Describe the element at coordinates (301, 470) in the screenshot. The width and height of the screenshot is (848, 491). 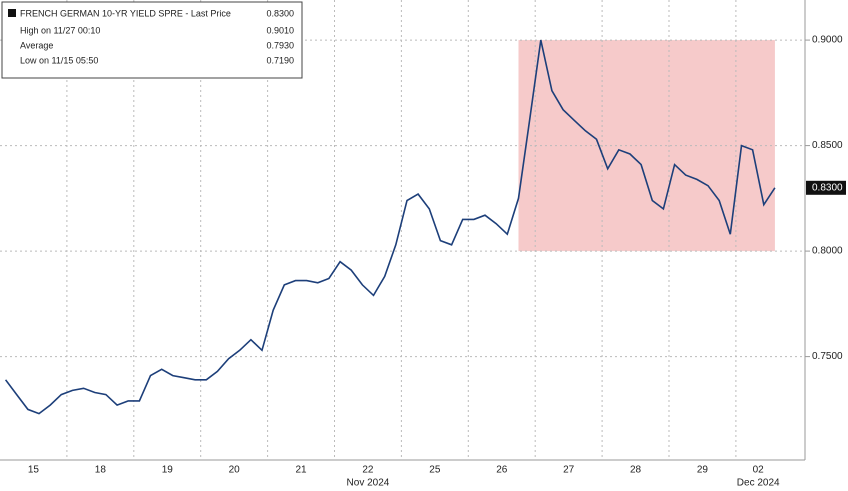
I see `x-tick-label: 21` at that location.